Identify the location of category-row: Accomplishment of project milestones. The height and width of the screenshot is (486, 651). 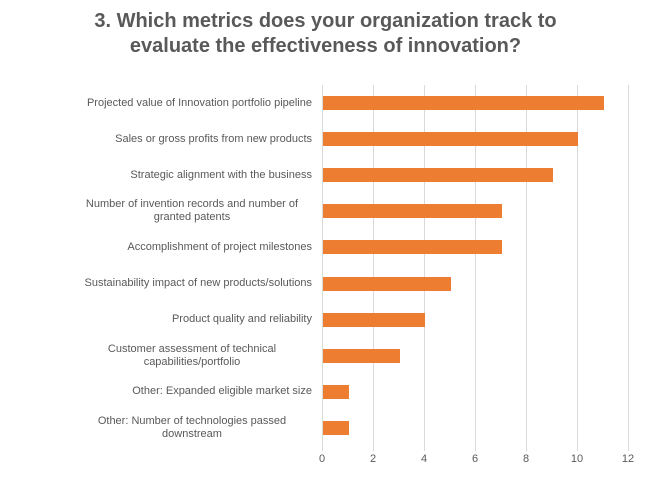
(325, 247).